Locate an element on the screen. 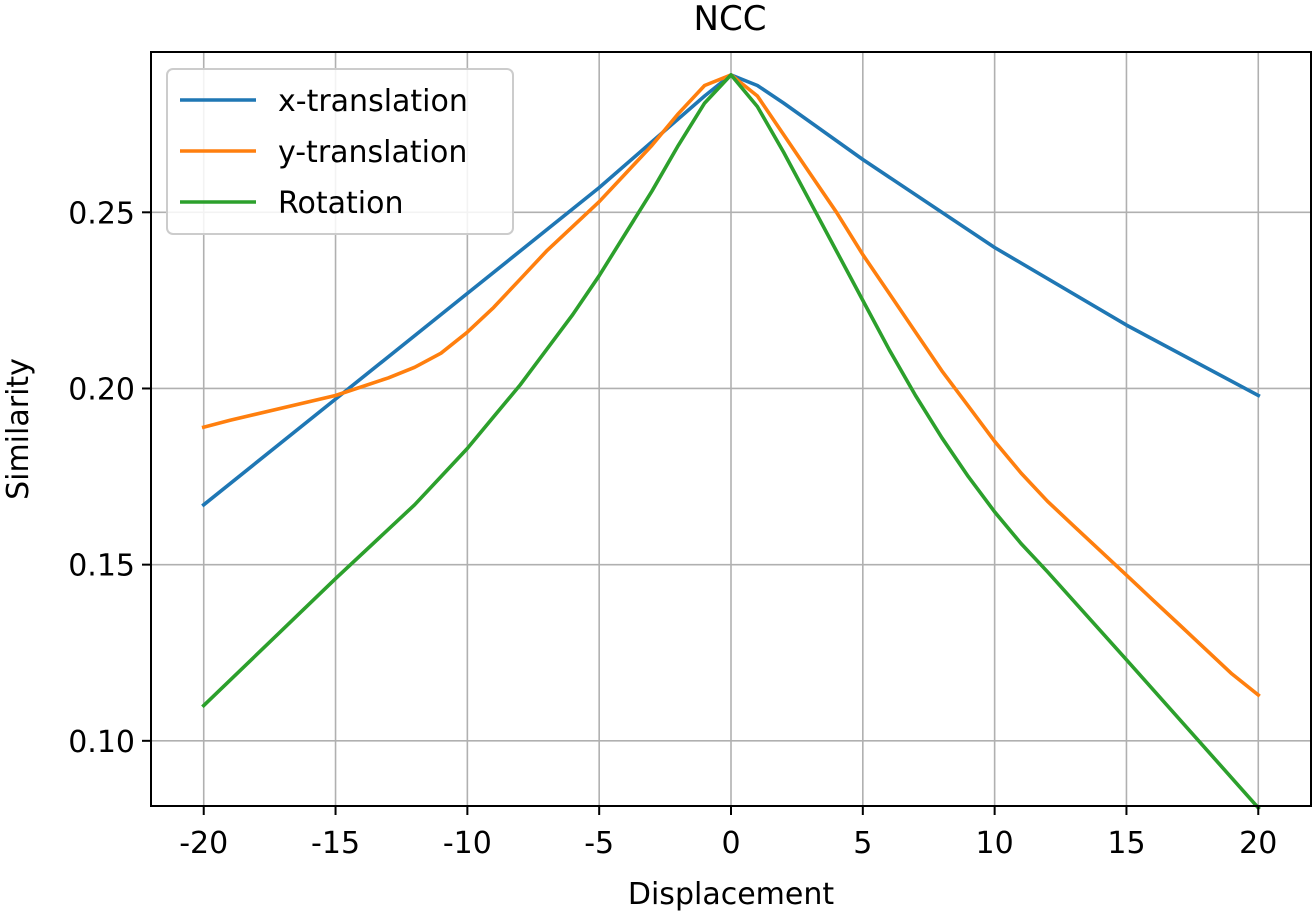 Image resolution: width=1312 pixels, height=913 pixels. legend-box is located at coordinates (340, 151).